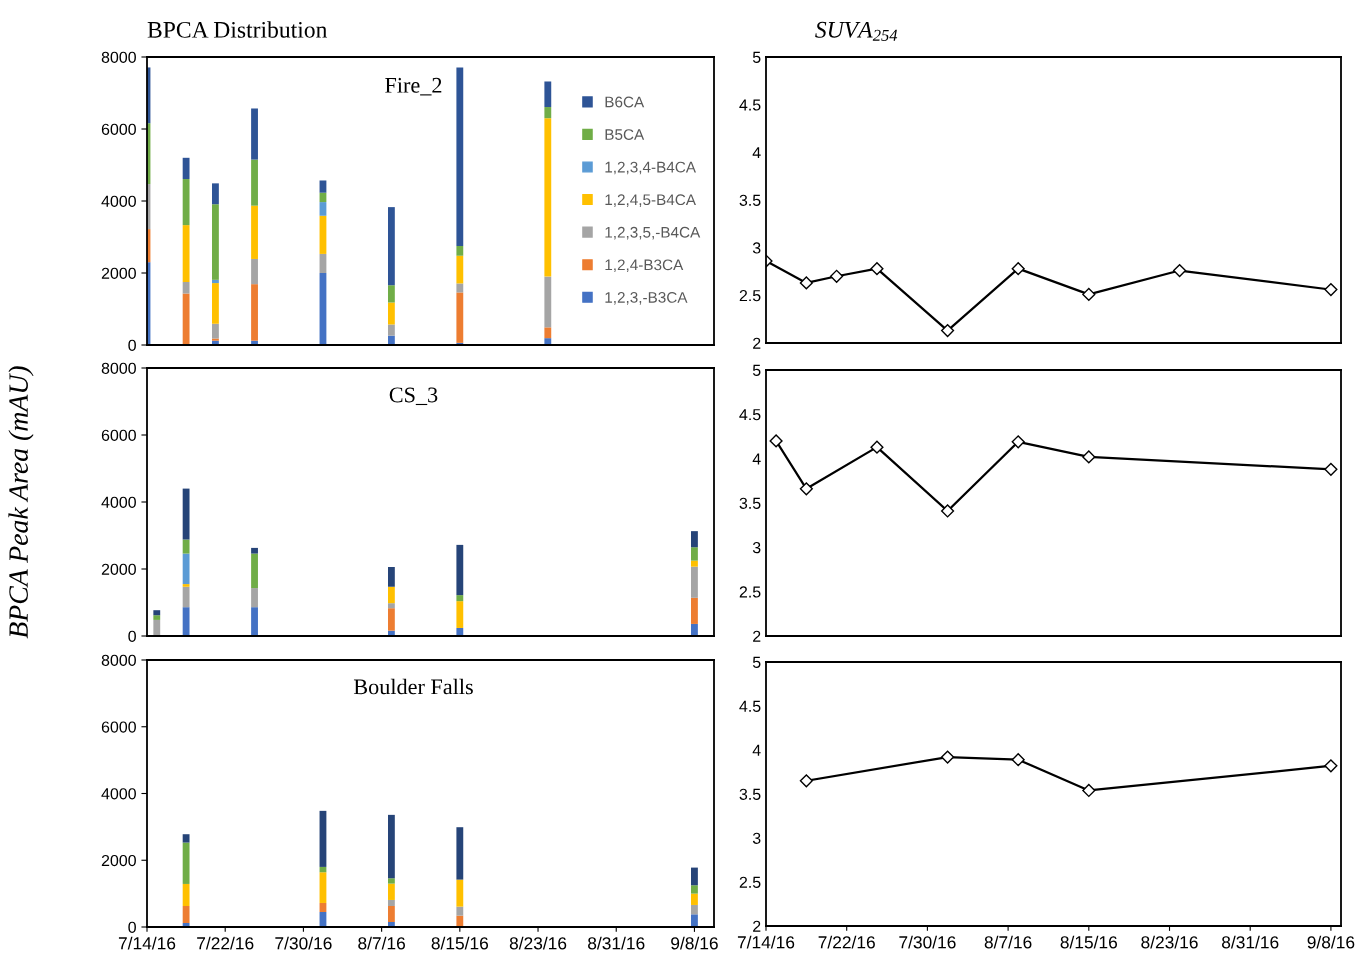 The height and width of the screenshot is (960, 1361). What do you see at coordinates (694, 943) in the screenshot?
I see `x-tick-label: 9/8/16` at bounding box center [694, 943].